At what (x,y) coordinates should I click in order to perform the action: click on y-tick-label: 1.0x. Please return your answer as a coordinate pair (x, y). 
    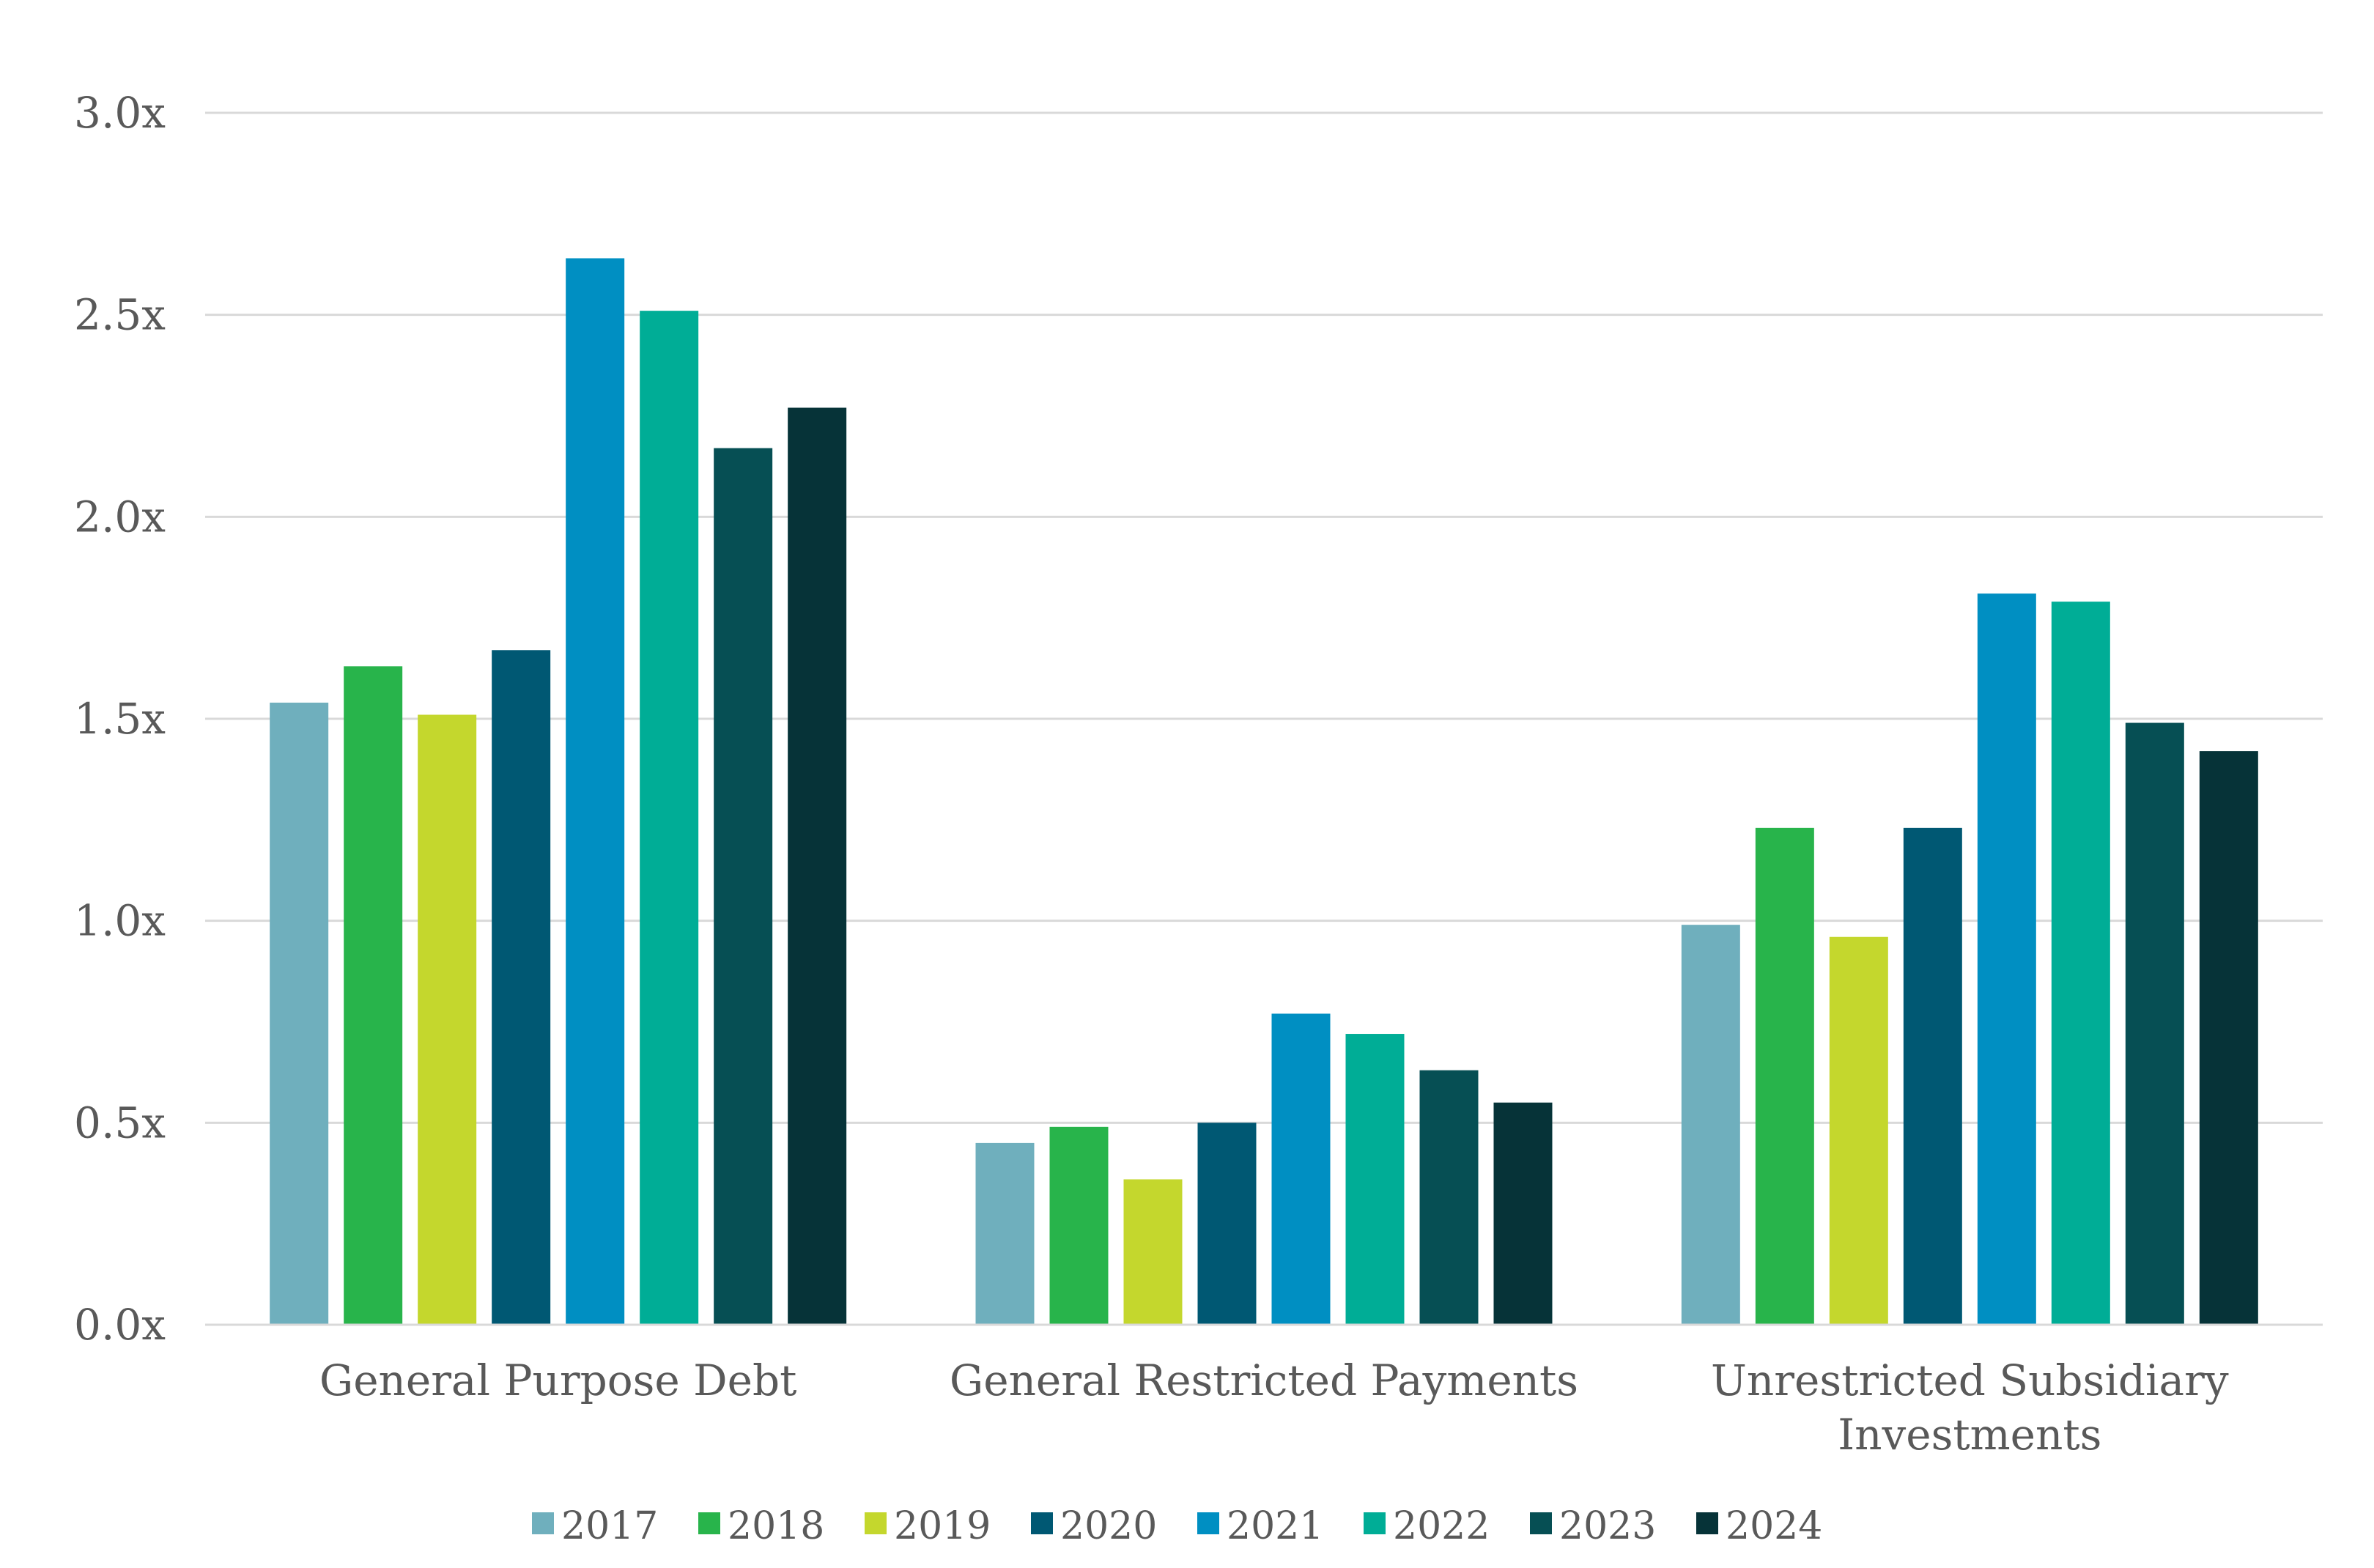
    Looking at the image, I should click on (120, 921).